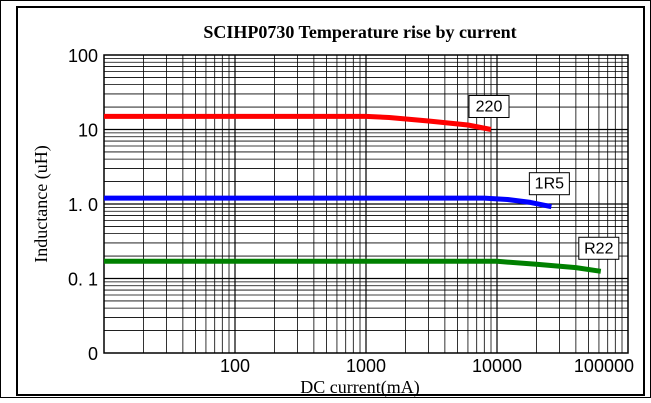  I want to click on y-tick-label: 10, so click(88, 131).